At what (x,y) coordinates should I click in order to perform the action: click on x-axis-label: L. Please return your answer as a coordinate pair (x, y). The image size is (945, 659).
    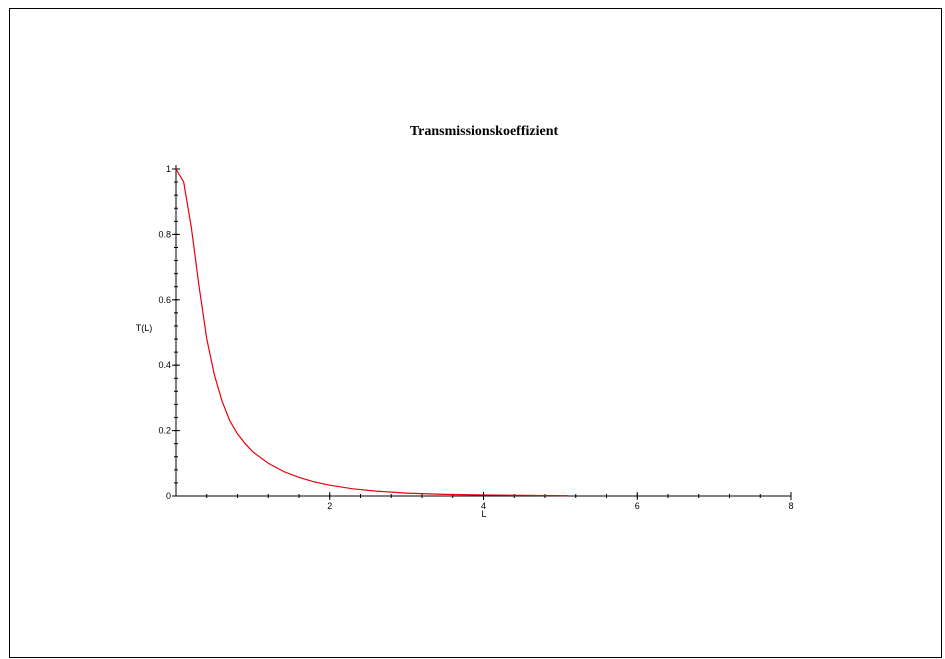
    Looking at the image, I should click on (483, 514).